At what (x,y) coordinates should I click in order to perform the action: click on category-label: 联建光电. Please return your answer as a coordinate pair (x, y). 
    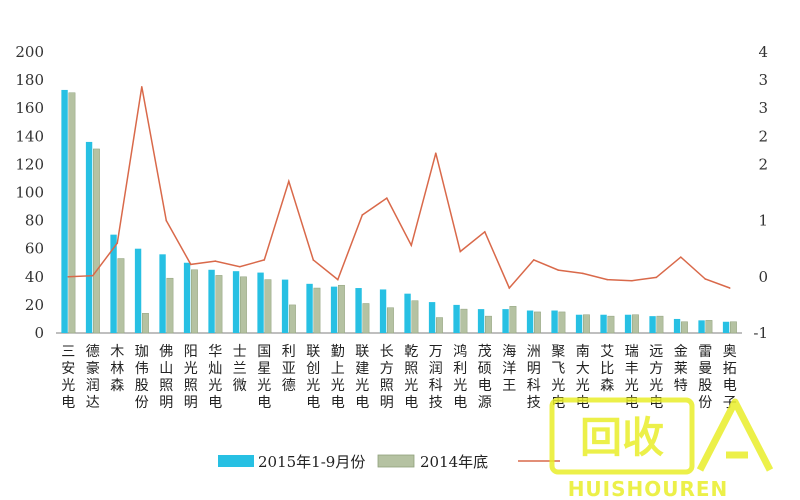
    Looking at the image, I should click on (362, 377).